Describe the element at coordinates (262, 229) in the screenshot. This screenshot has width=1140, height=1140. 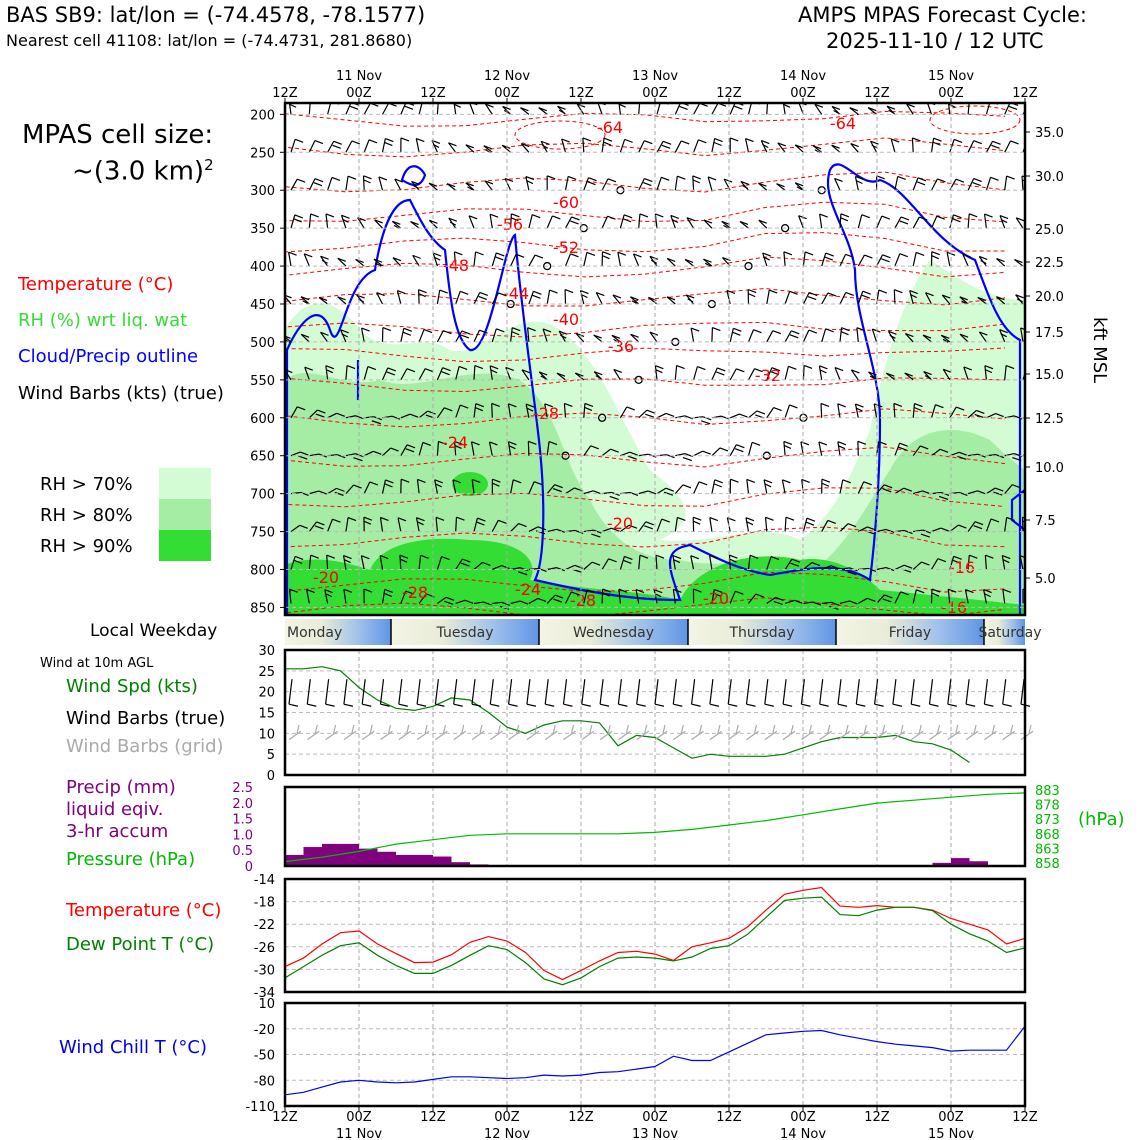
I see `pressure-tick-label: 350` at that location.